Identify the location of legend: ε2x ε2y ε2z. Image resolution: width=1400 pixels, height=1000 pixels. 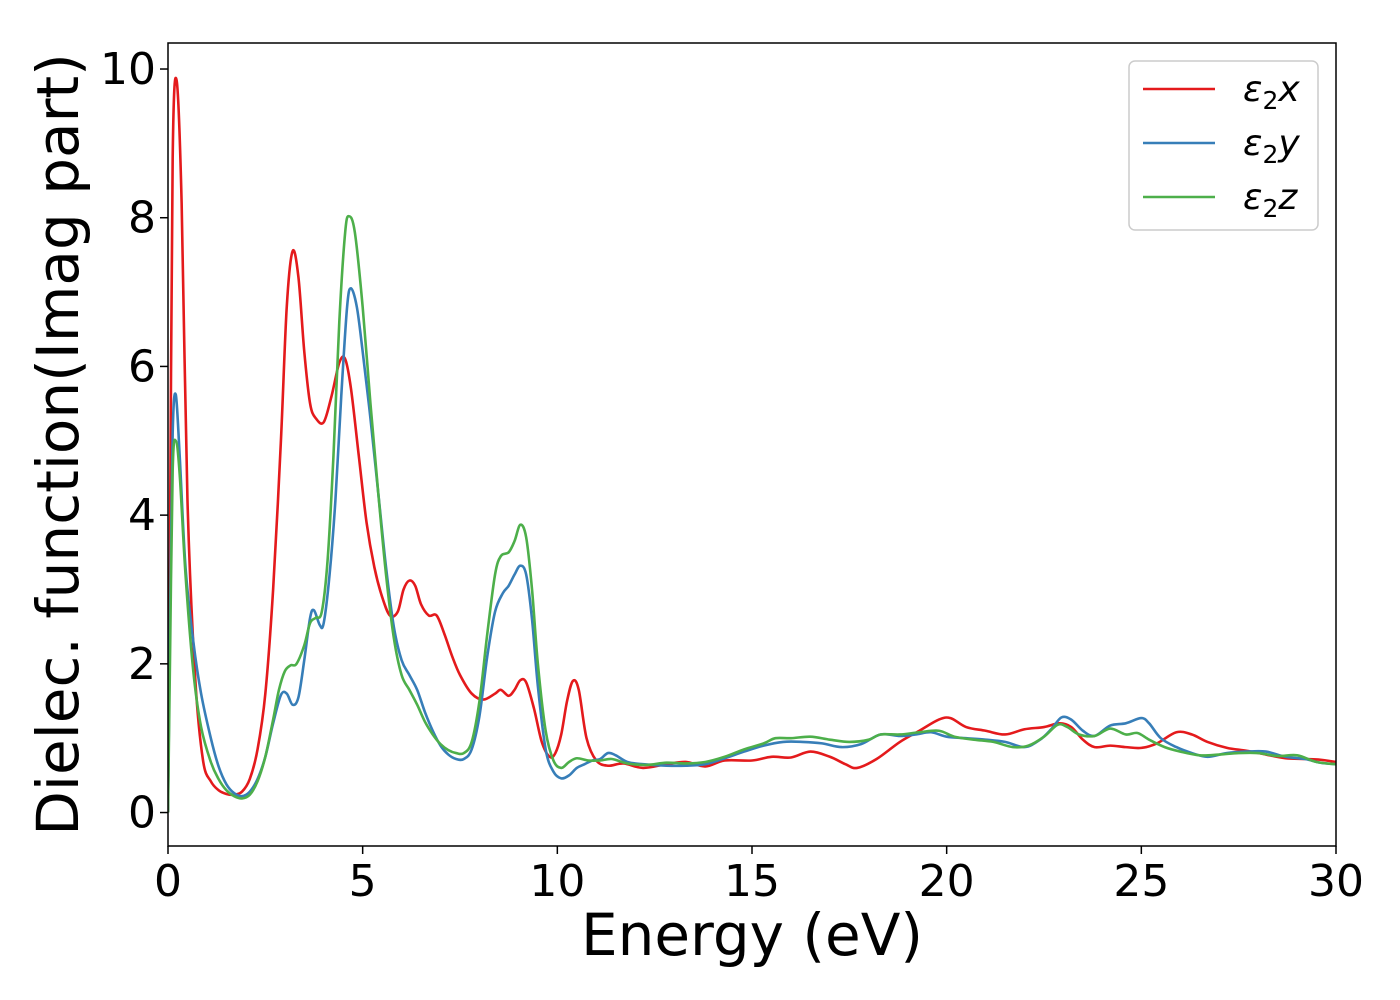
(1223, 145).